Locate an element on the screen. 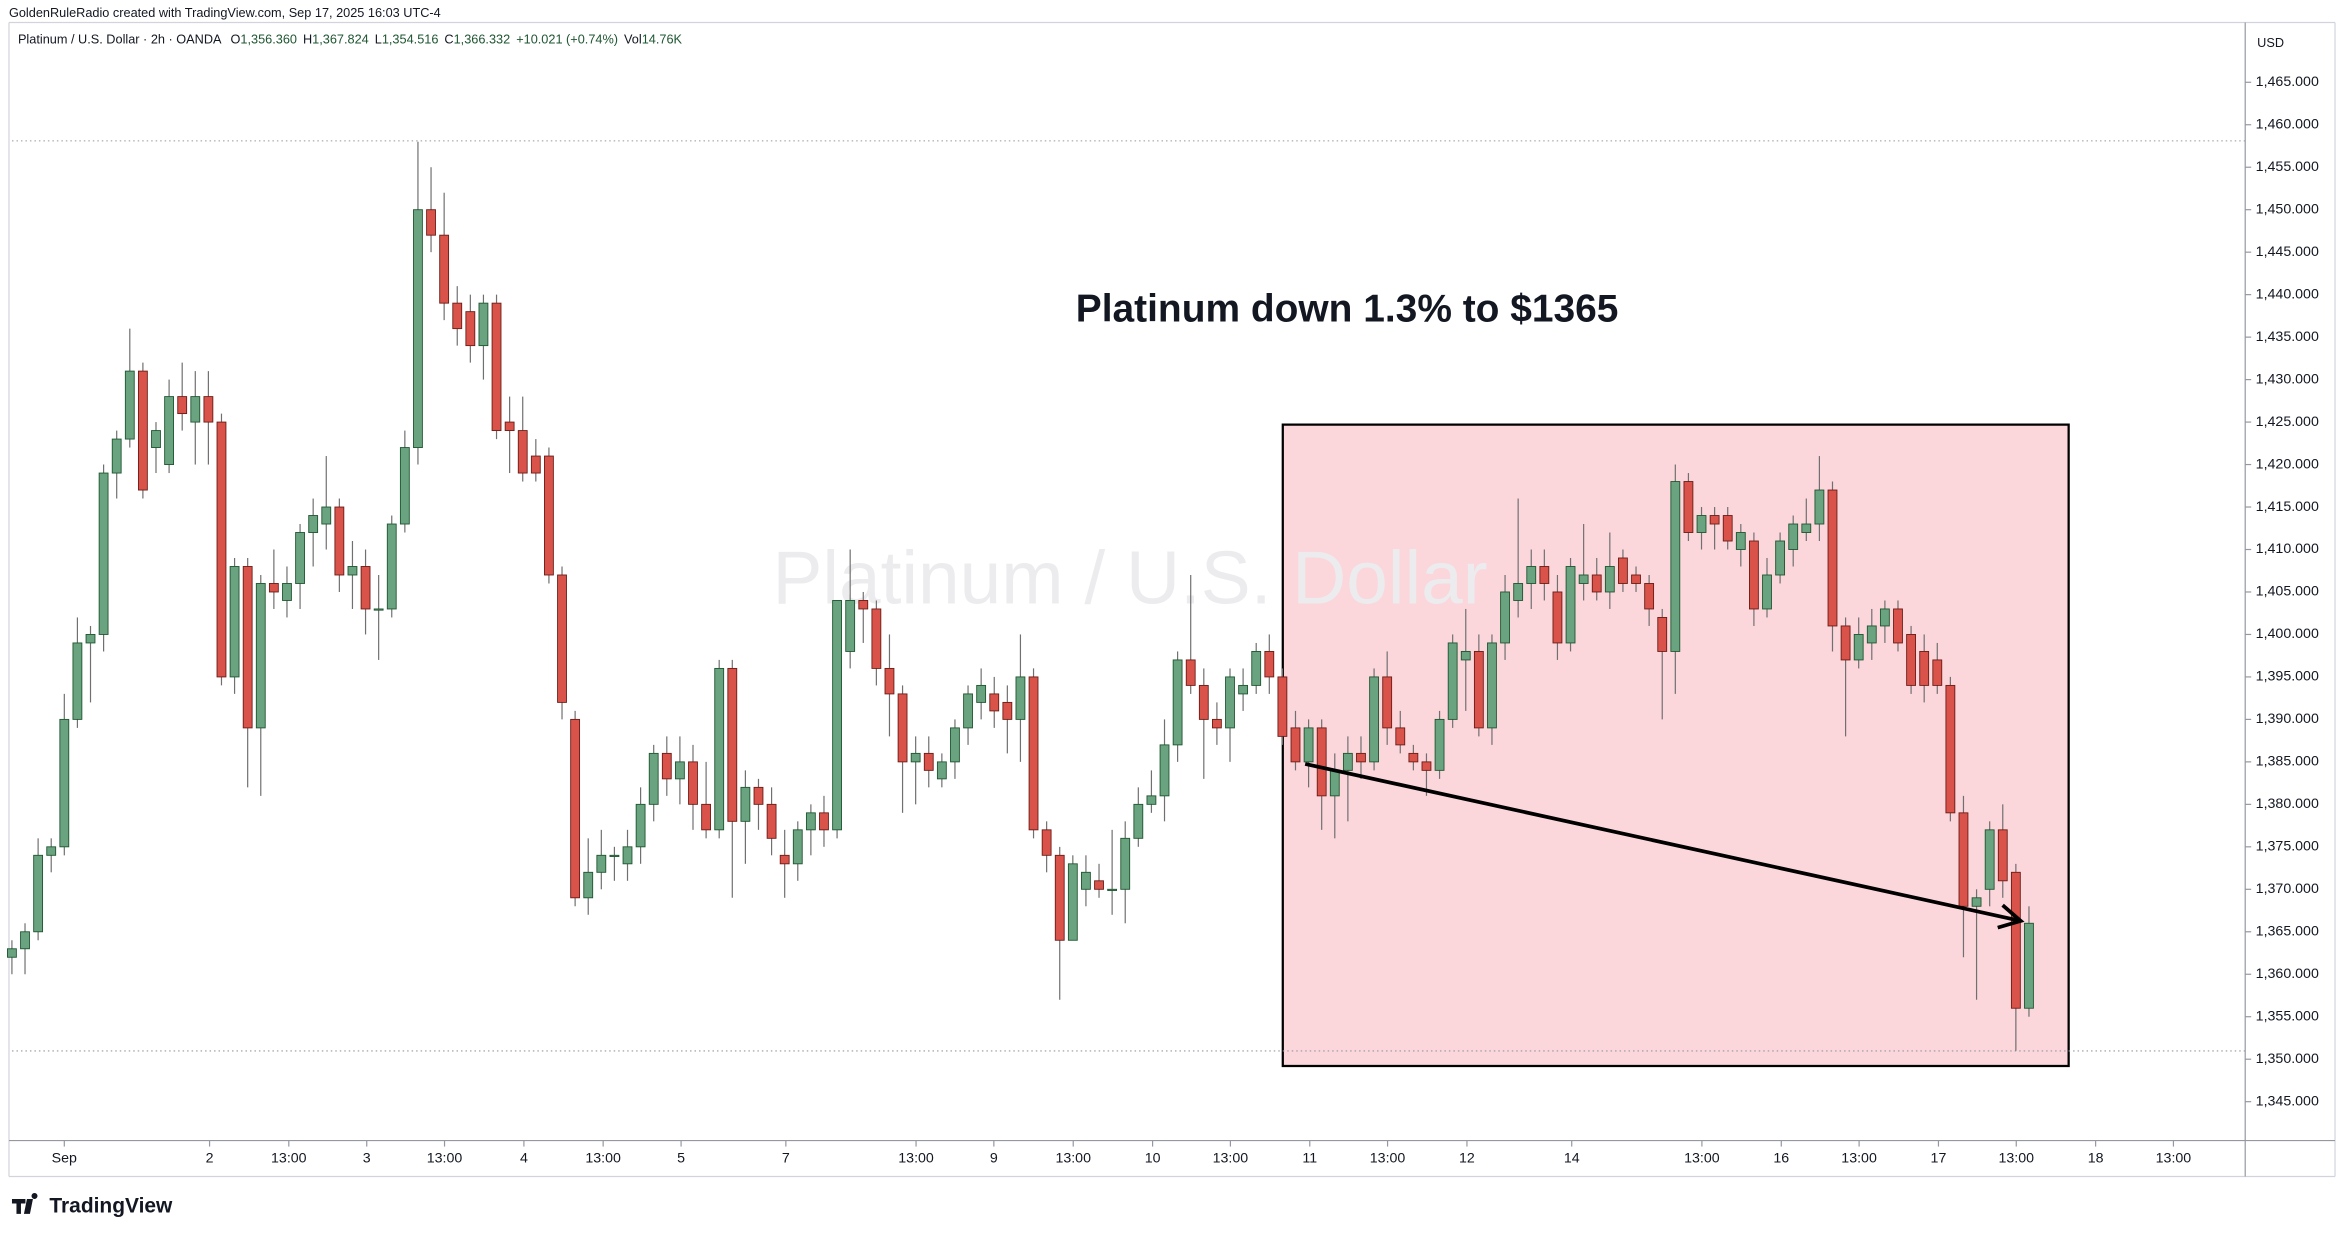  y-tick-label: 1,395.000 is located at coordinates (2287, 677).